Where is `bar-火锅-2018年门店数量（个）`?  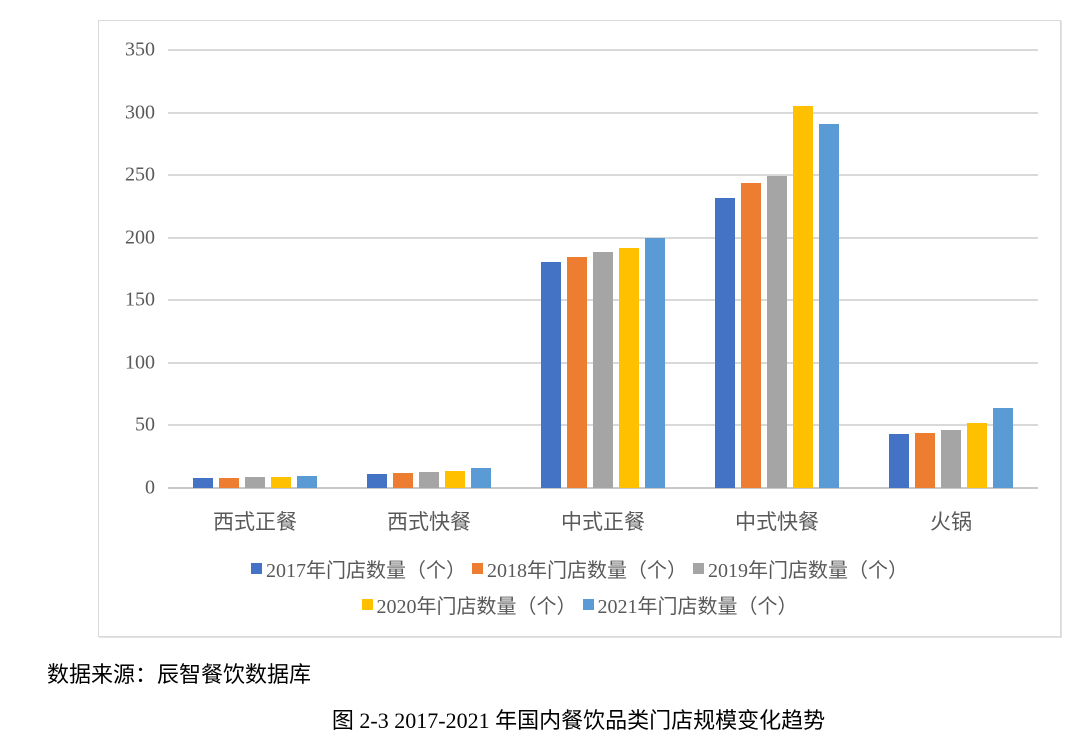
bar-火锅-2018年门店数量（个） is located at coordinates (925, 460).